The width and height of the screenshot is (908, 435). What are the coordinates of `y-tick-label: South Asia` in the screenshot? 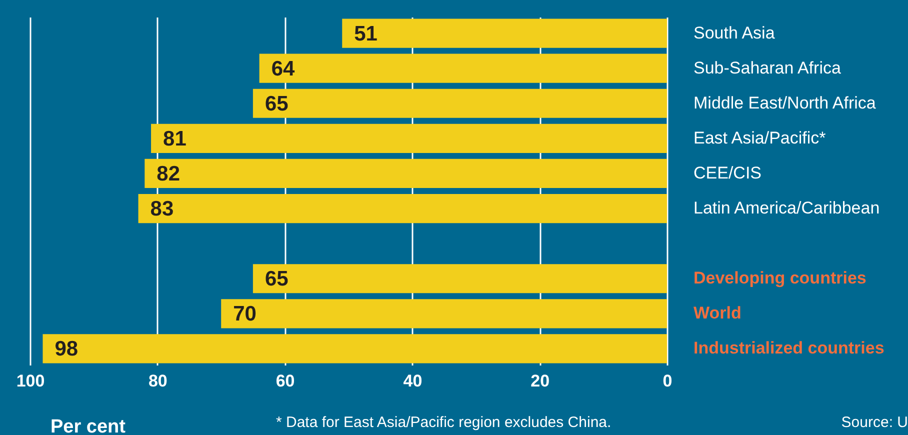 It's located at (735, 32).